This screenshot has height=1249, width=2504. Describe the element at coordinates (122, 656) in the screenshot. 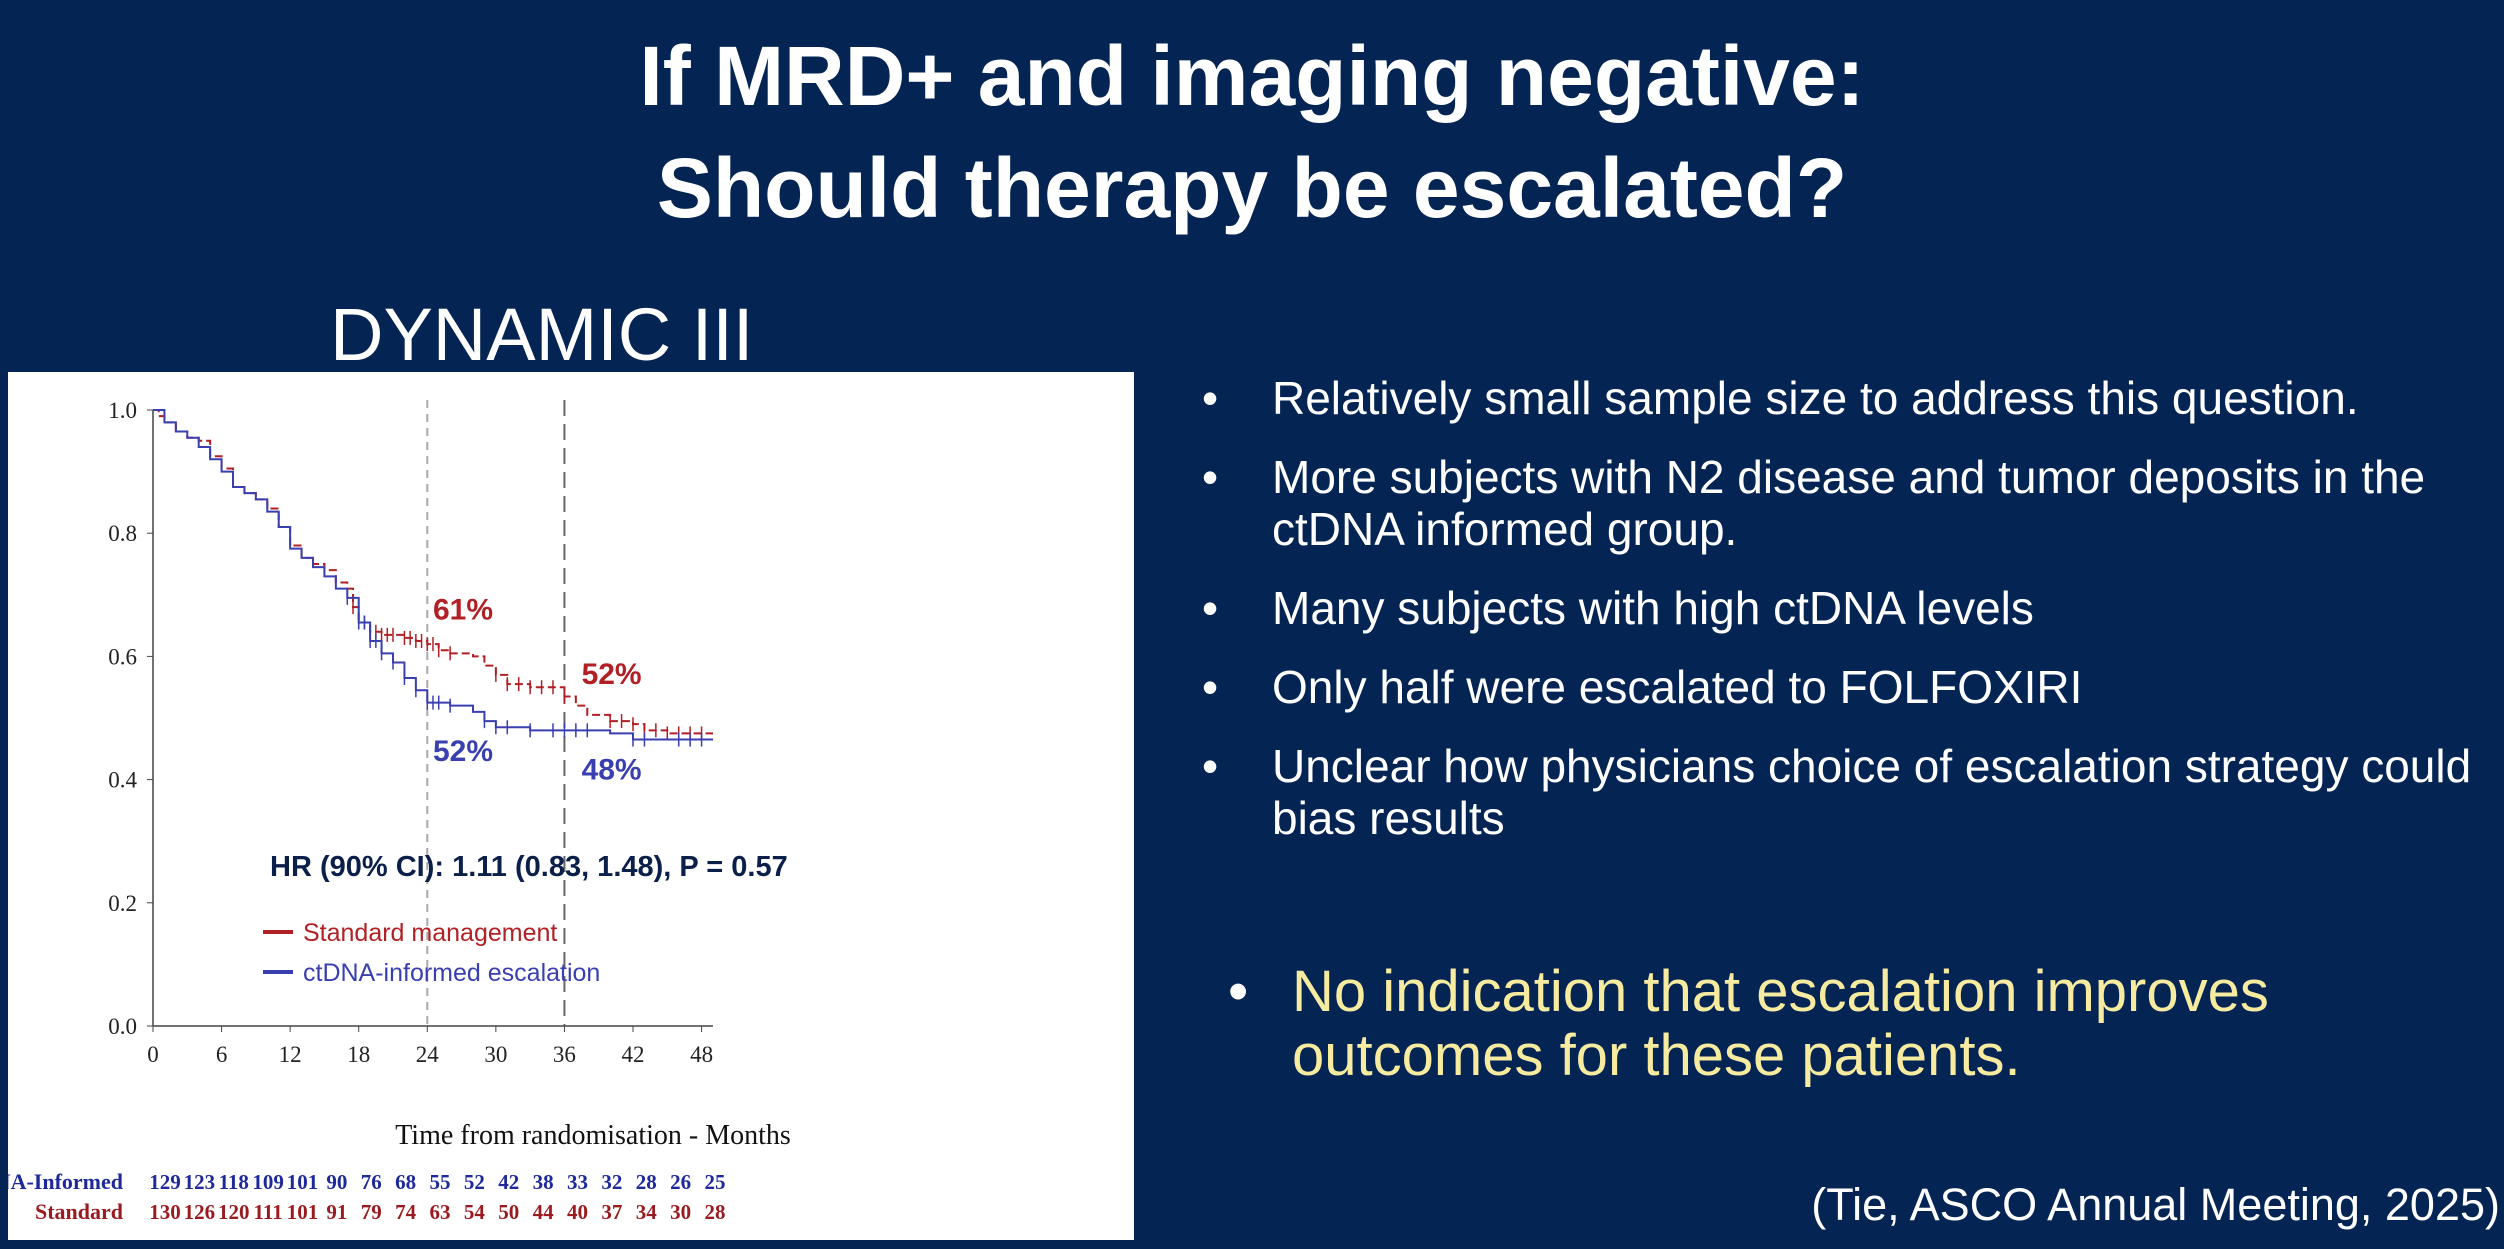

I see `y-tick-label: 0.6` at that location.